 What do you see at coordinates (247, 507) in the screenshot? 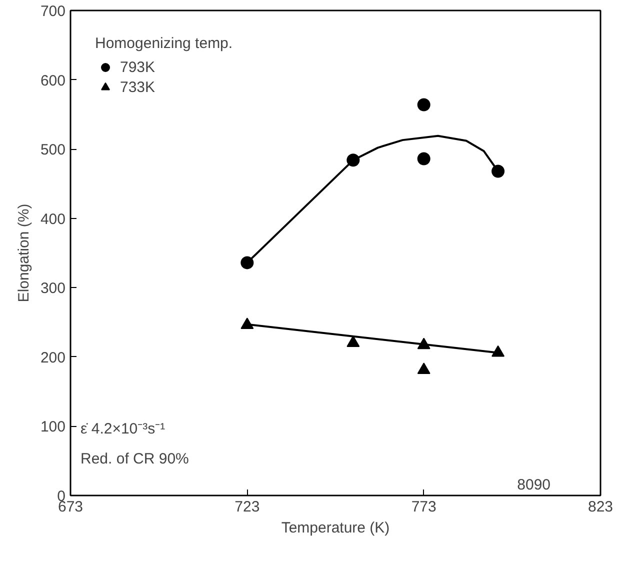
I see `x-tick-label: 723` at bounding box center [247, 507].